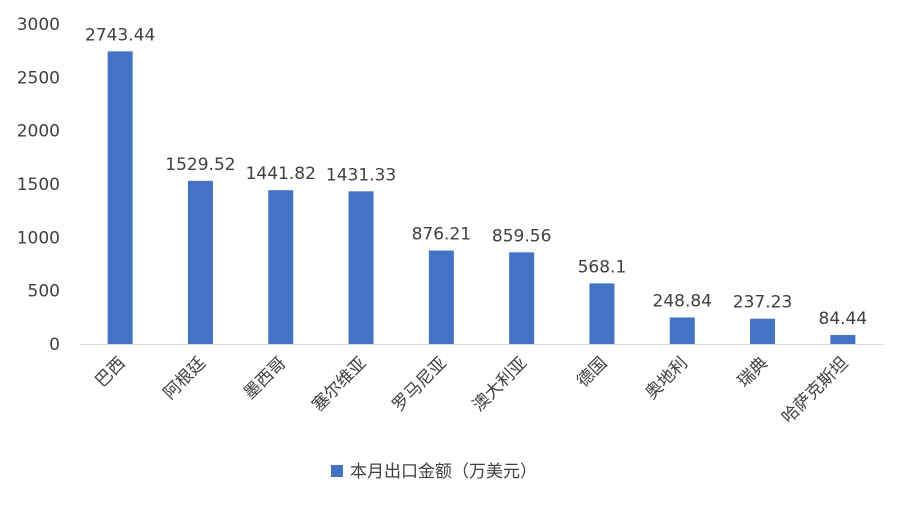  Describe the element at coordinates (185, 378) in the screenshot. I see `category-label: 阿根廷` at that location.